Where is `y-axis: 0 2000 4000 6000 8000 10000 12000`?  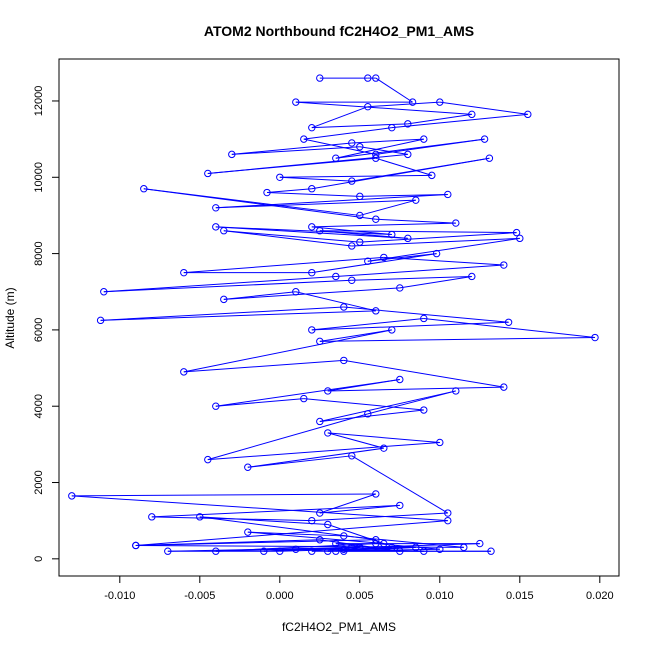 y-axis: 0 2000 4000 6000 8000 10000 12000 is located at coordinates (46, 324).